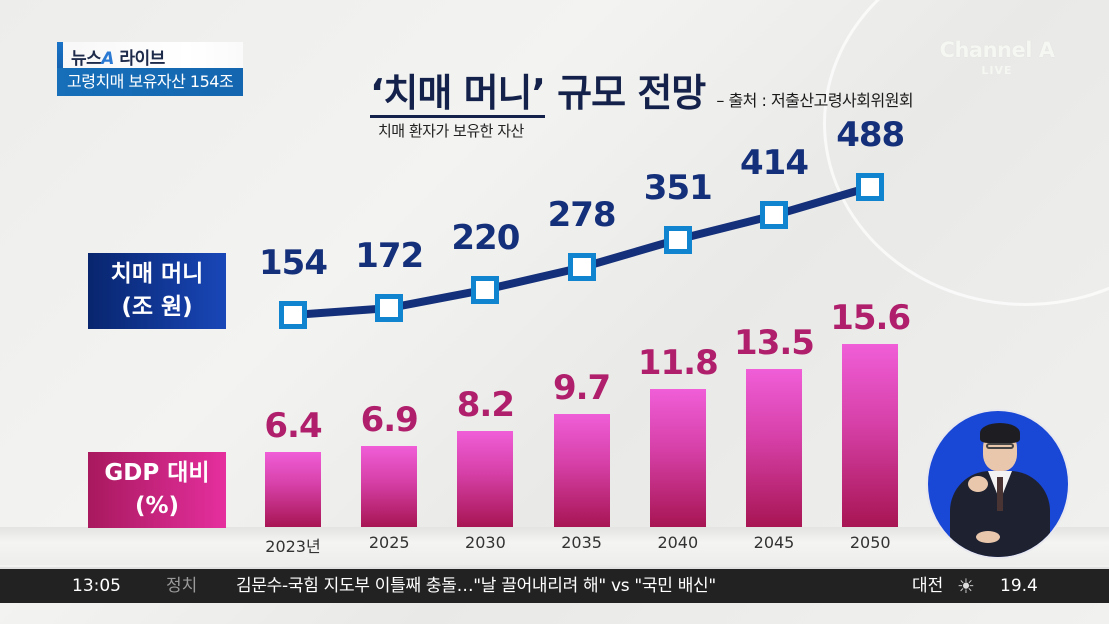 The image size is (1109, 624). What do you see at coordinates (815, 100) in the screenshot?
I see `chart-source: – 출처 : 저출산고령사회위원회` at bounding box center [815, 100].